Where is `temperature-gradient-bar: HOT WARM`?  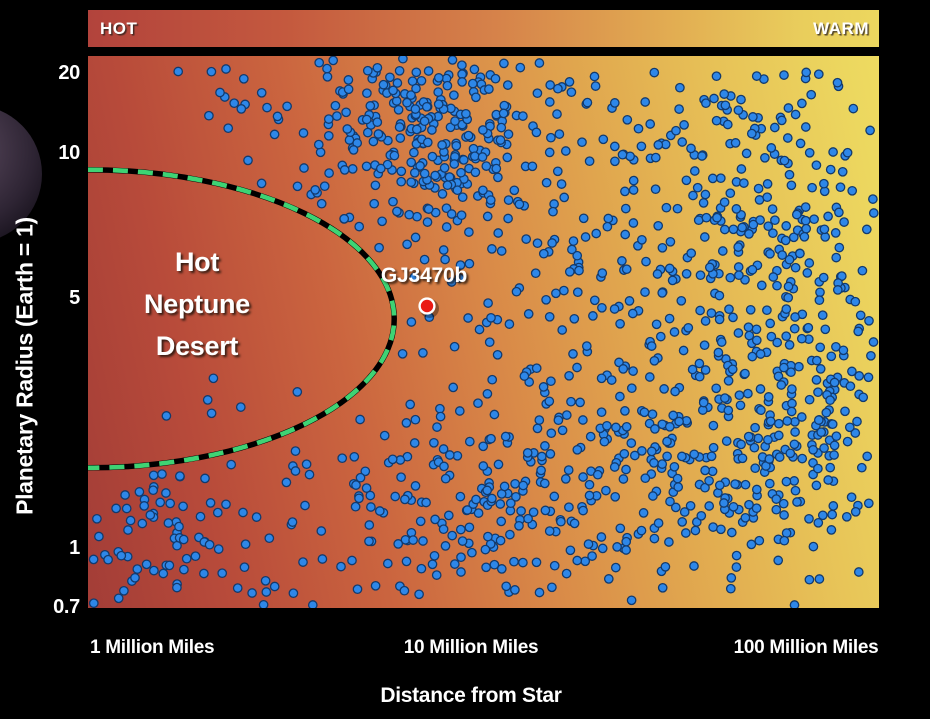 temperature-gradient-bar: HOT WARM is located at coordinates (483, 28).